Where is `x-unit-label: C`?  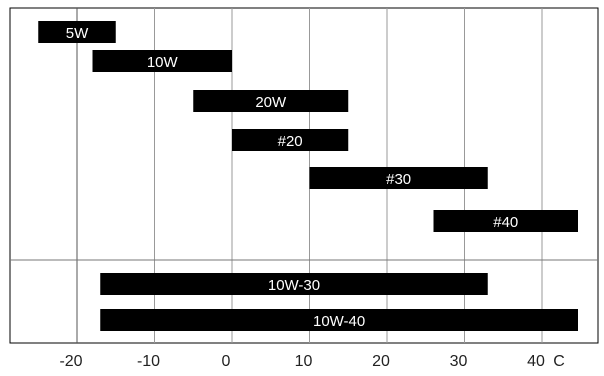 x-unit-label: C is located at coordinates (559, 361).